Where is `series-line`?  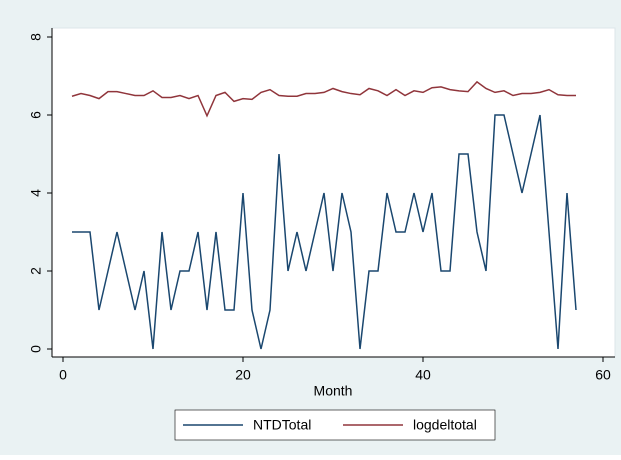
series-line is located at coordinates (323, 99).